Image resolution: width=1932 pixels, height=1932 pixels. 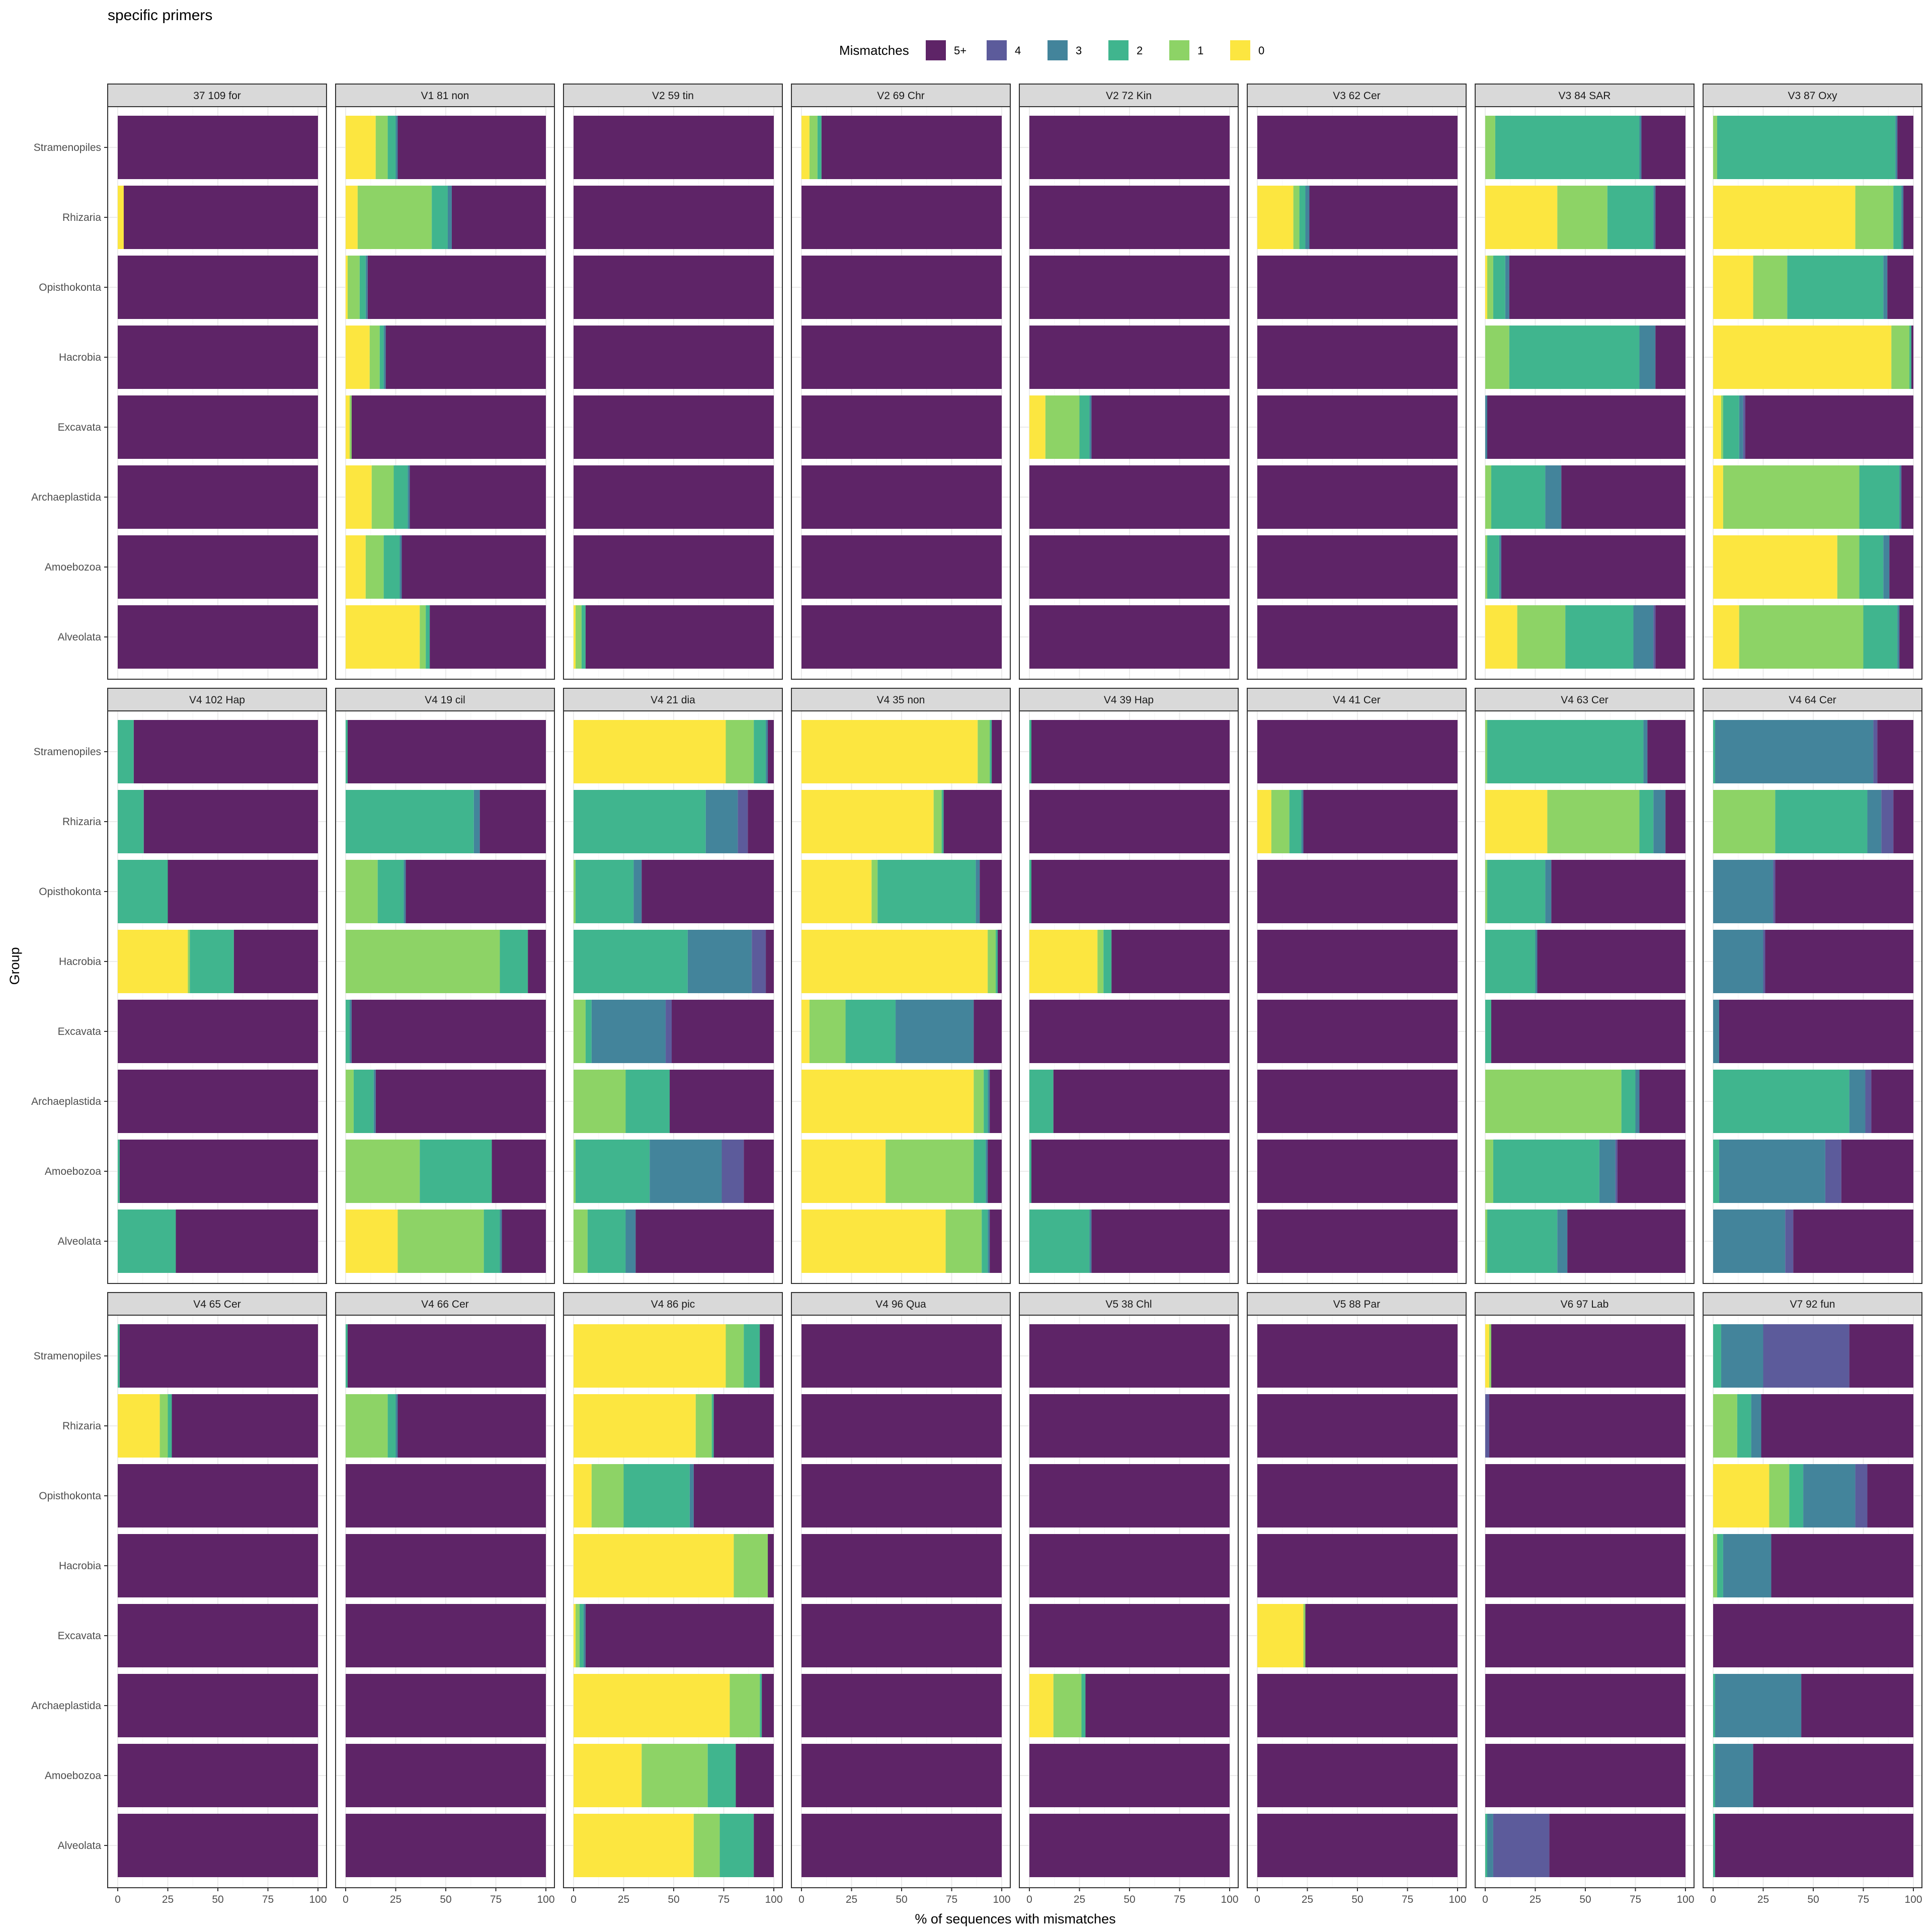 What do you see at coordinates (445, 96) in the screenshot?
I see `facet-strip-label: V1 81 non` at bounding box center [445, 96].